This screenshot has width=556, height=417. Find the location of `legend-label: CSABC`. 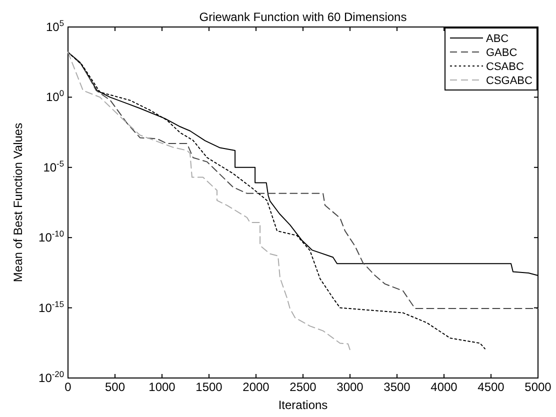

legend-label: CSABC is located at coordinates (505, 67).